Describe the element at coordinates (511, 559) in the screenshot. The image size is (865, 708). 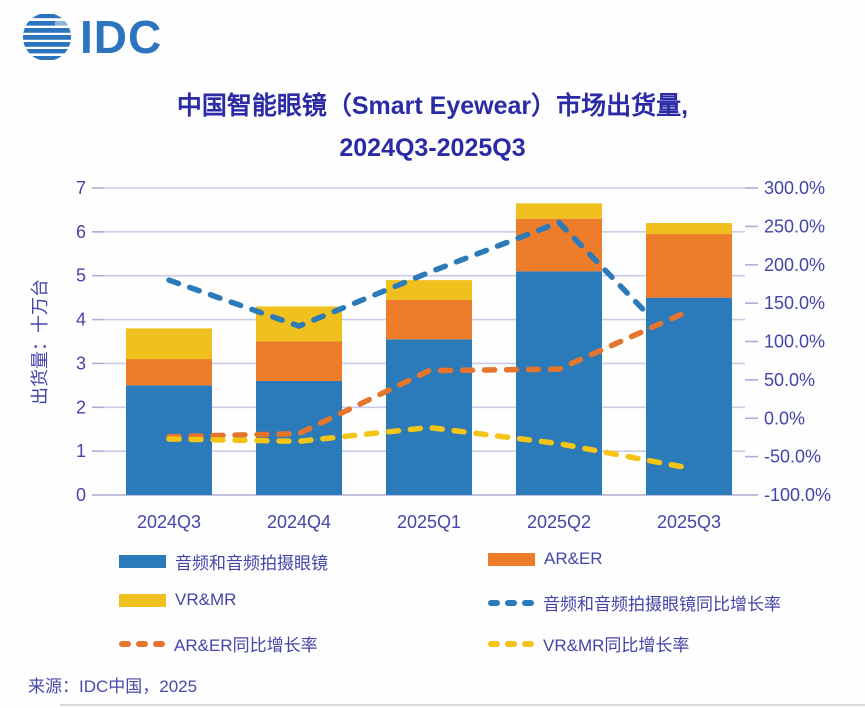
I see `legend-swatch-ar-er` at that location.